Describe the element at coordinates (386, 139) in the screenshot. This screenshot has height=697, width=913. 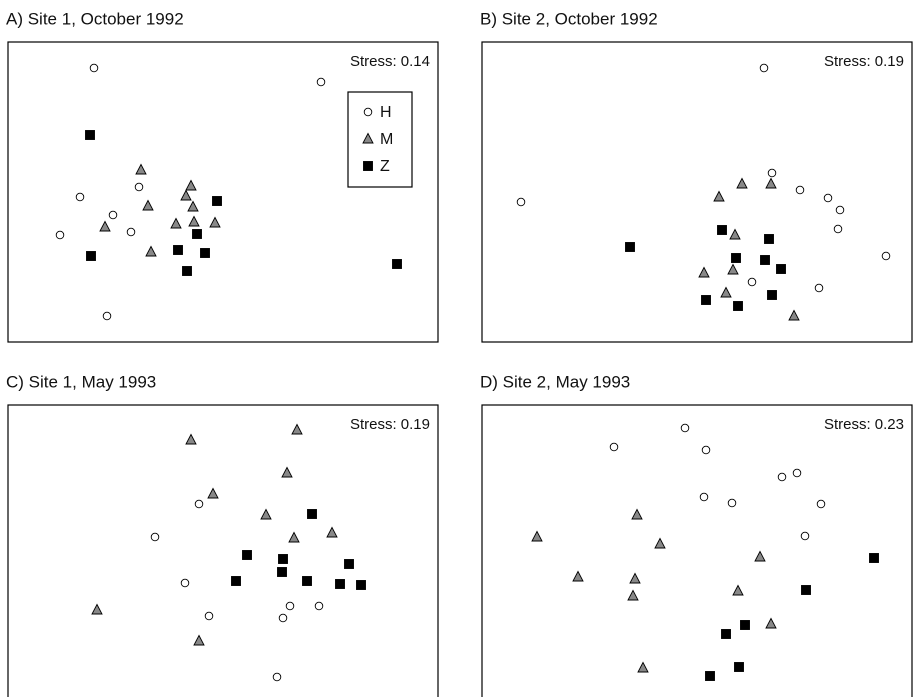
I see `legend-label: M` at that location.